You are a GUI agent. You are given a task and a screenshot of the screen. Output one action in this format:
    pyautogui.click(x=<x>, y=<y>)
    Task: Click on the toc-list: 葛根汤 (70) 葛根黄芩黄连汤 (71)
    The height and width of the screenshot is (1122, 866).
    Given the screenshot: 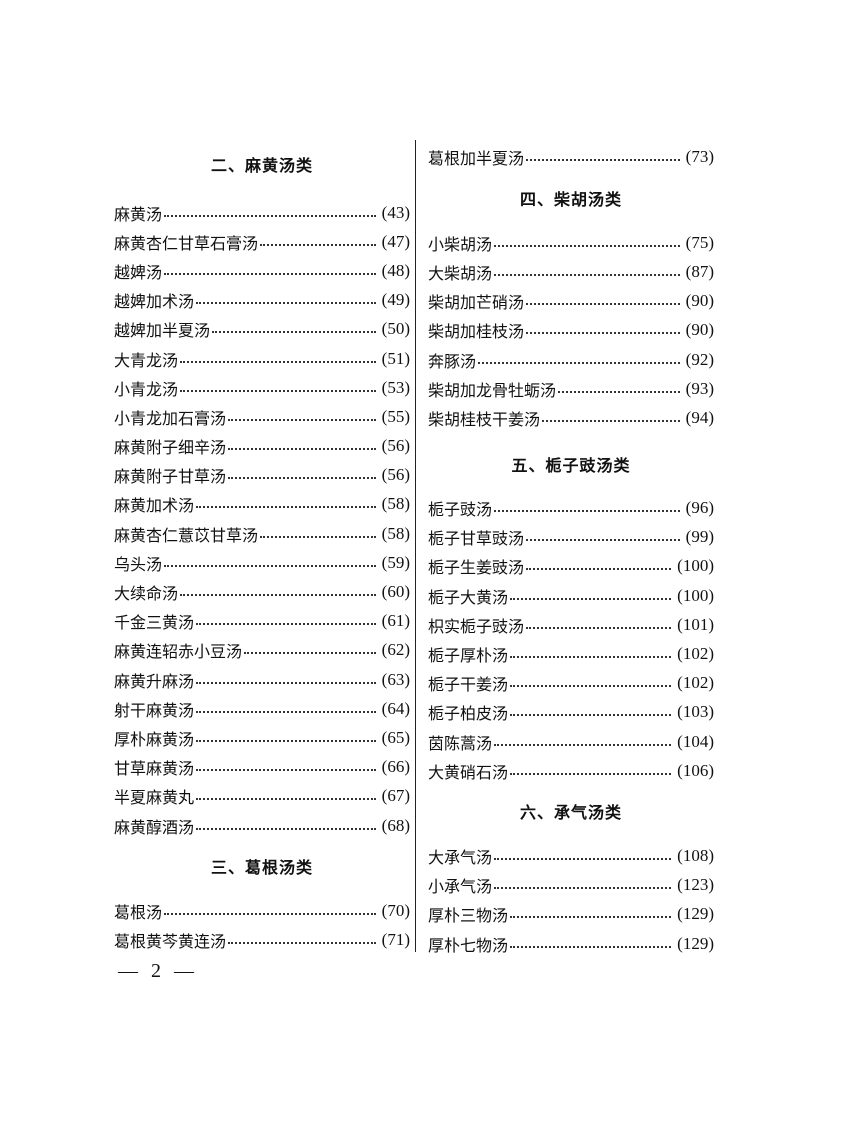 What is the action you would take?
    pyautogui.click(x=262, y=925)
    